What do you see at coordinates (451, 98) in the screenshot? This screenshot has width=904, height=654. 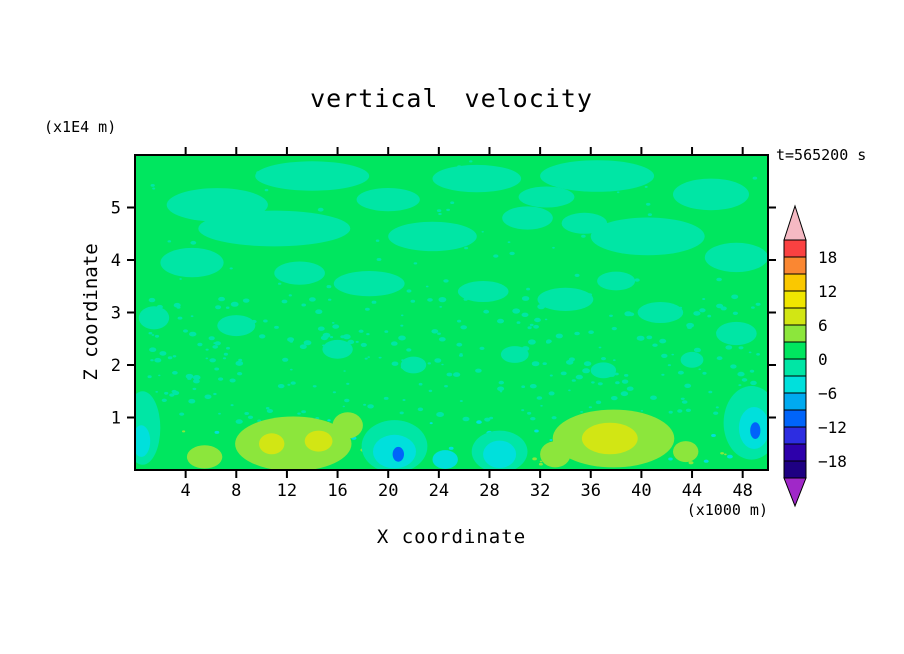 I see `plot-title: vertical velocity` at bounding box center [451, 98].